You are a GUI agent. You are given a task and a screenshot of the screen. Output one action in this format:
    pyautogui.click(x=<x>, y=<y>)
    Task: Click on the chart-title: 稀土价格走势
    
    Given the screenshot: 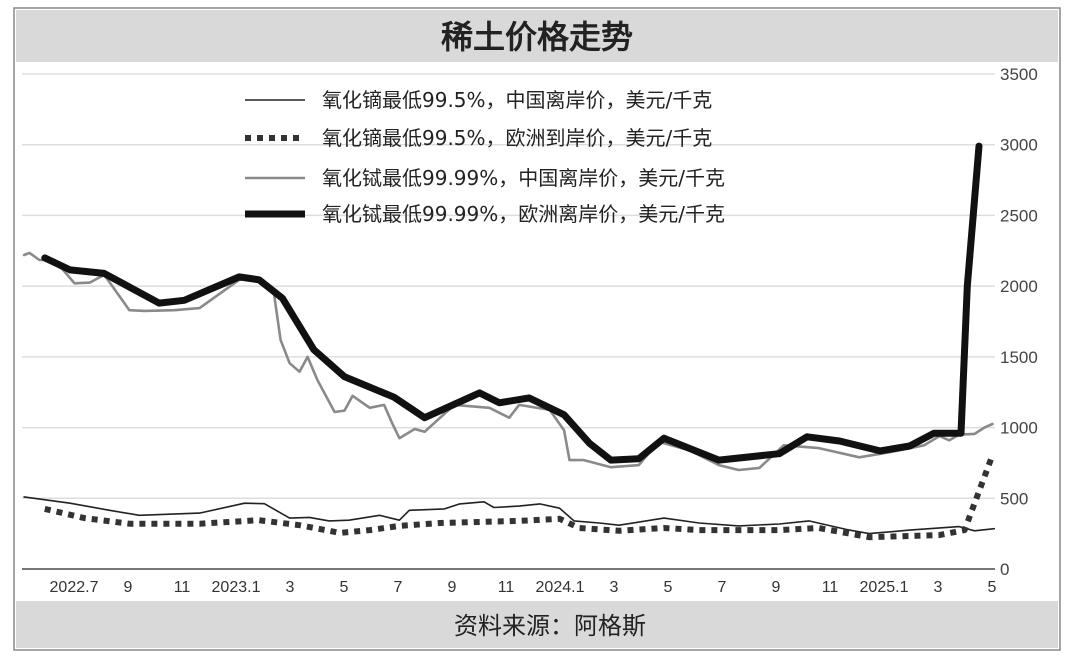 What is the action you would take?
    pyautogui.click(x=537, y=37)
    